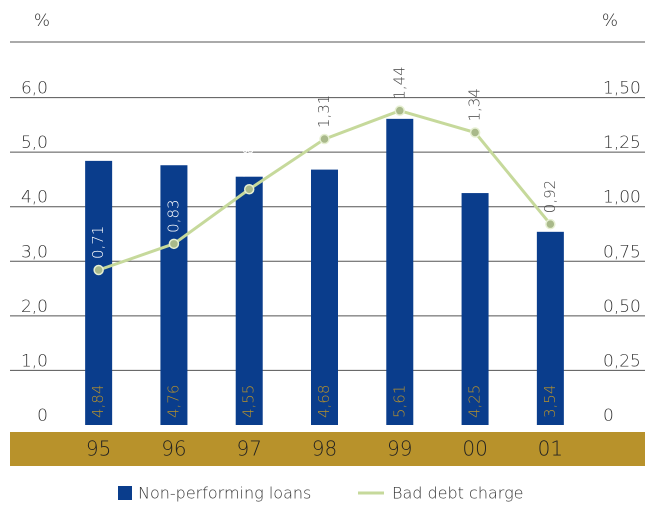  I want to click on y2-tick-label: 0,50, so click(622, 307).